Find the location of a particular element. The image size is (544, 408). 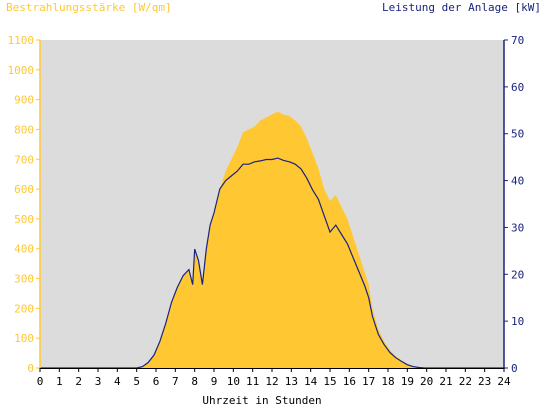

x-tick-label: 11 is located at coordinates (252, 381).